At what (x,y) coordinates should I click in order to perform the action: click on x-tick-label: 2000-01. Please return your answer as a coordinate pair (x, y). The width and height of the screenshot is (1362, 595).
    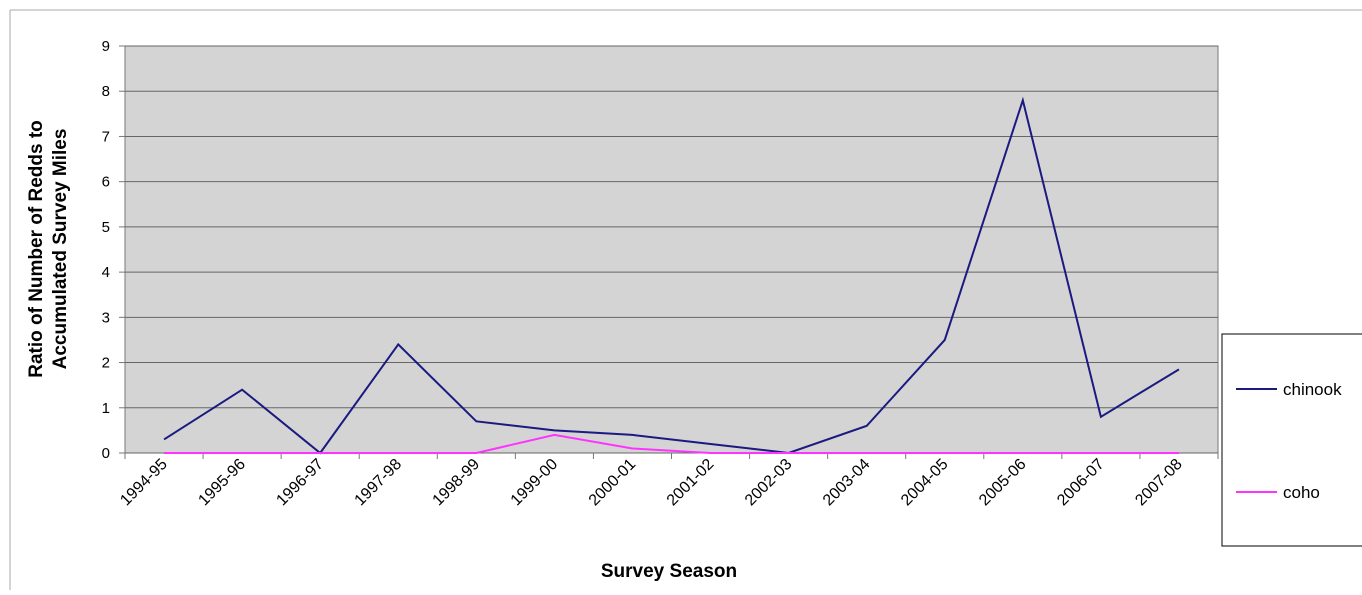
    Looking at the image, I should click on (613, 483).